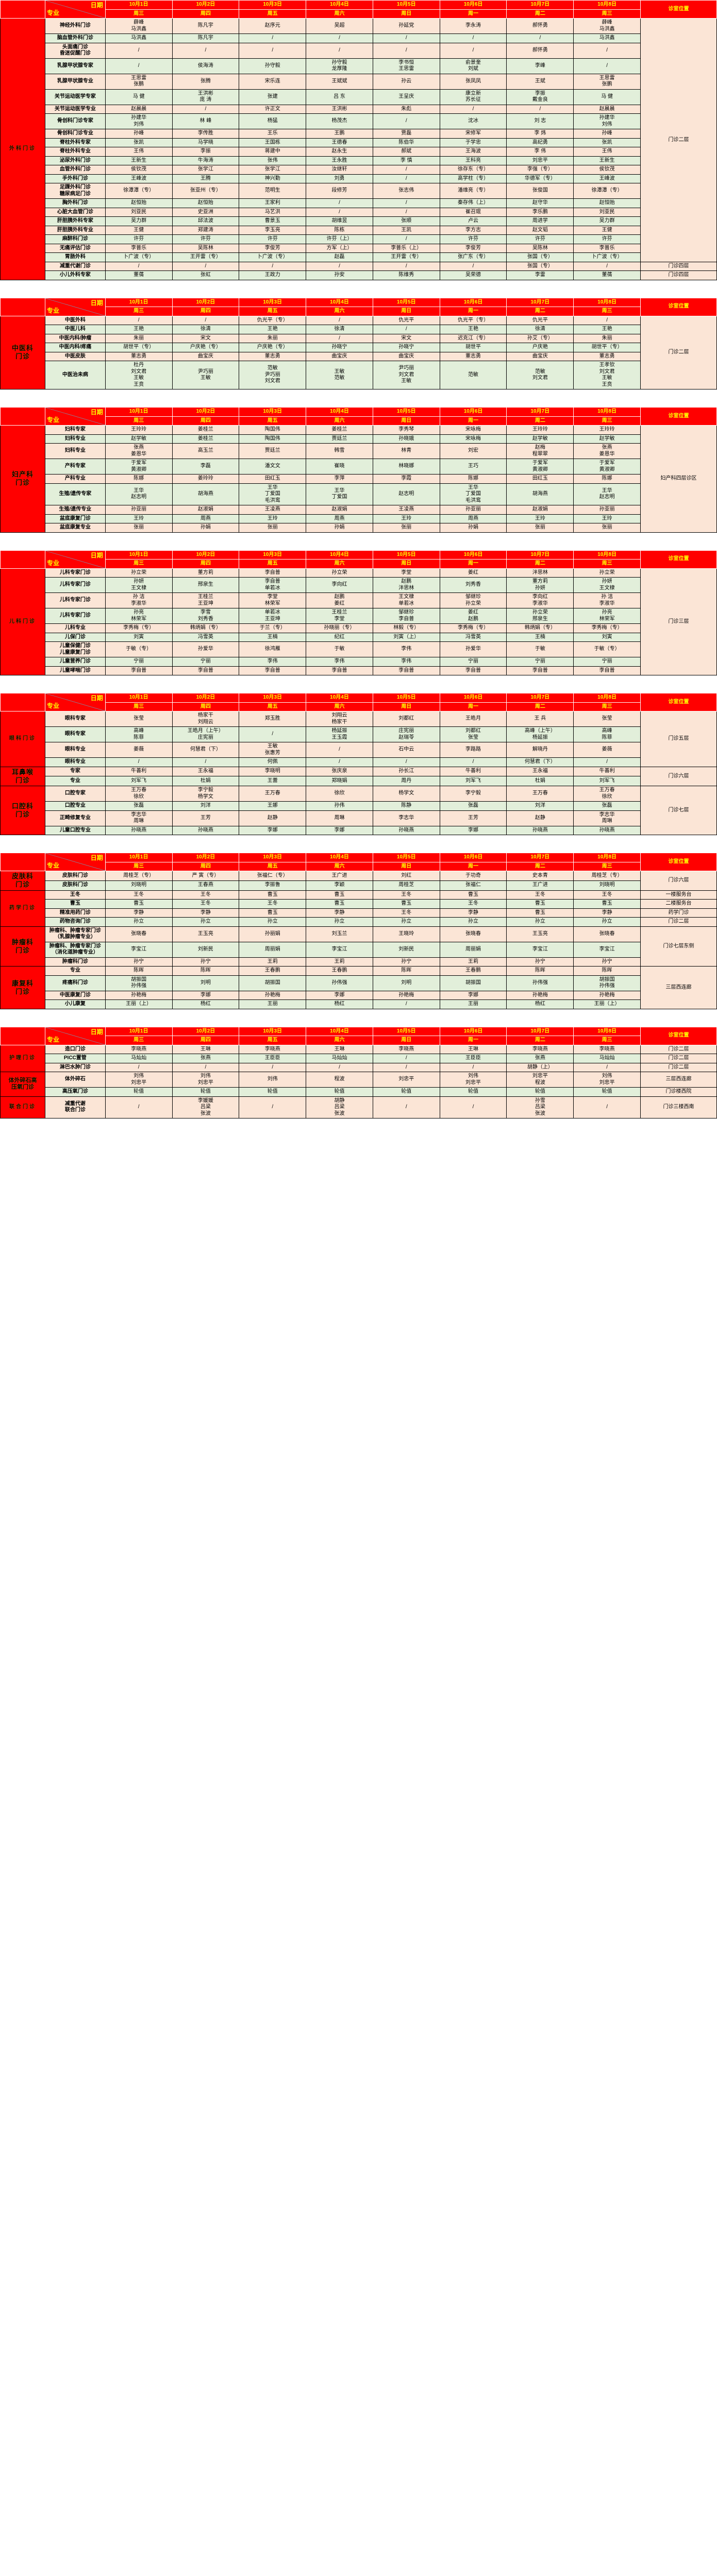 The width and height of the screenshot is (717, 2576). What do you see at coordinates (473, 494) in the screenshot?
I see `doctor-cell-d6: 王华 丁爱国 毛洪鸾` at bounding box center [473, 494].